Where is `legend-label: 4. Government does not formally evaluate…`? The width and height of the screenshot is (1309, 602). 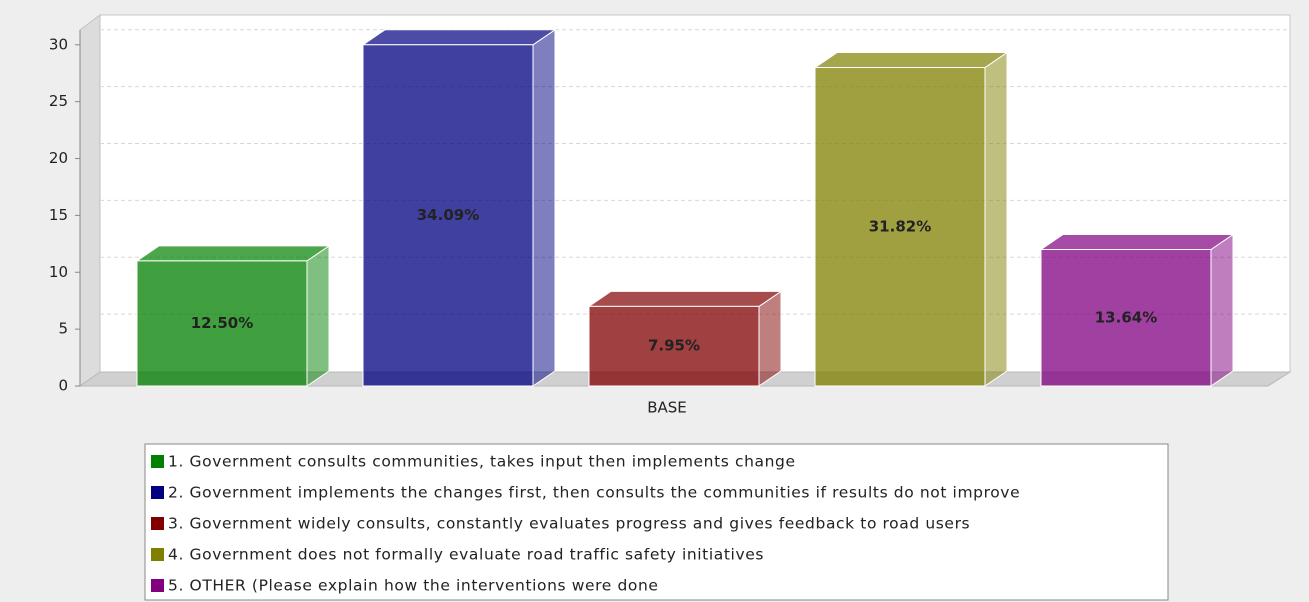
legend-label: 4. Government does not formally evaluate… is located at coordinates (466, 555).